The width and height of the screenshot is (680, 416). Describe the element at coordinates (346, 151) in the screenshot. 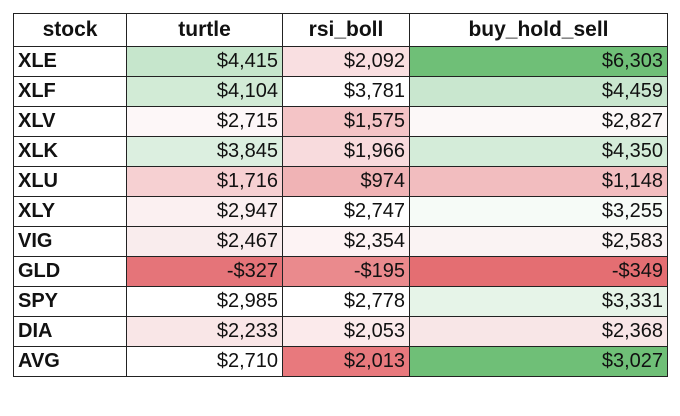

I see `cell-rsi-boll: $1,966` at that location.